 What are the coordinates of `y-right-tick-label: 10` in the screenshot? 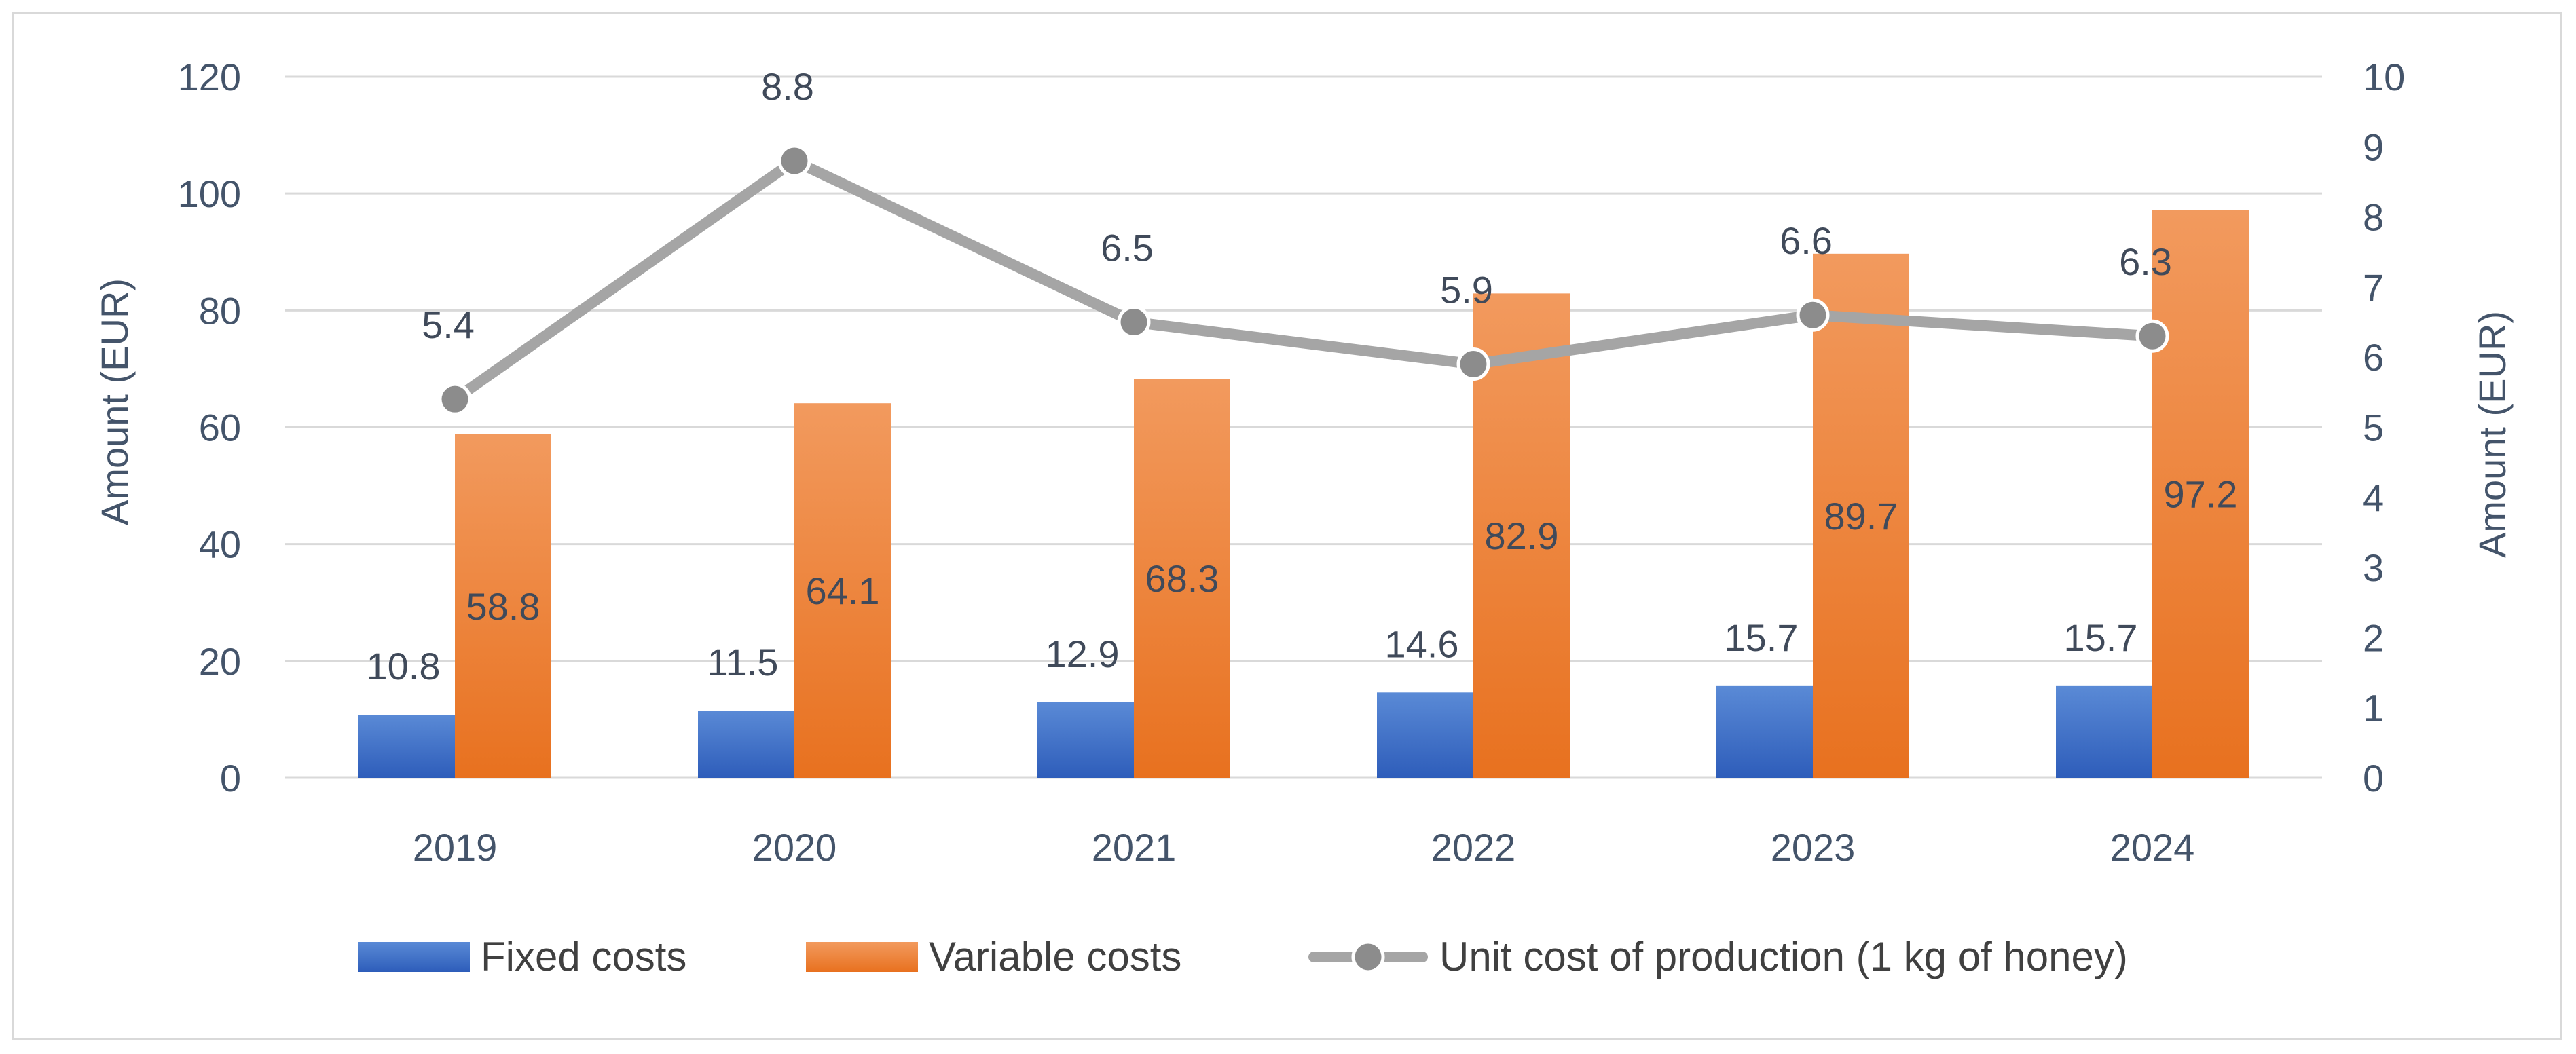 It's located at (2384, 77).